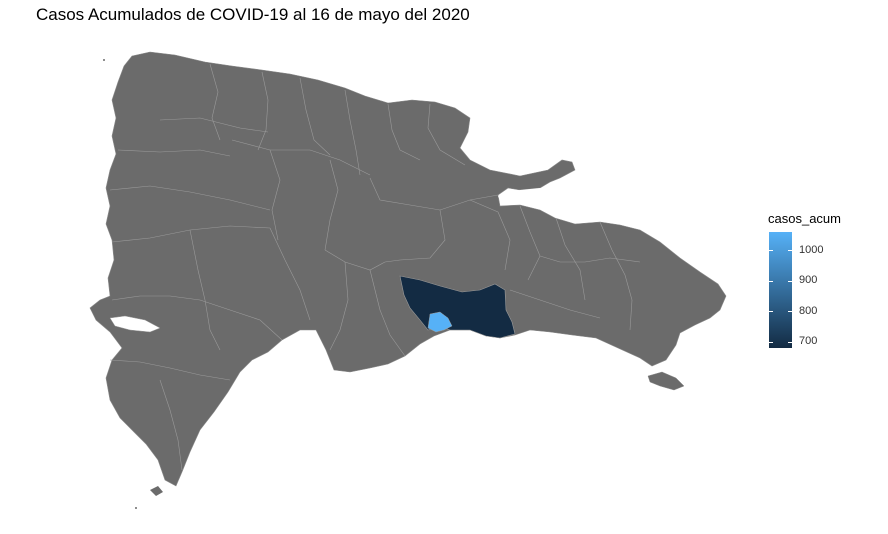  Describe the element at coordinates (440, 322) in the screenshot. I see `region-distrito-nacional` at that location.